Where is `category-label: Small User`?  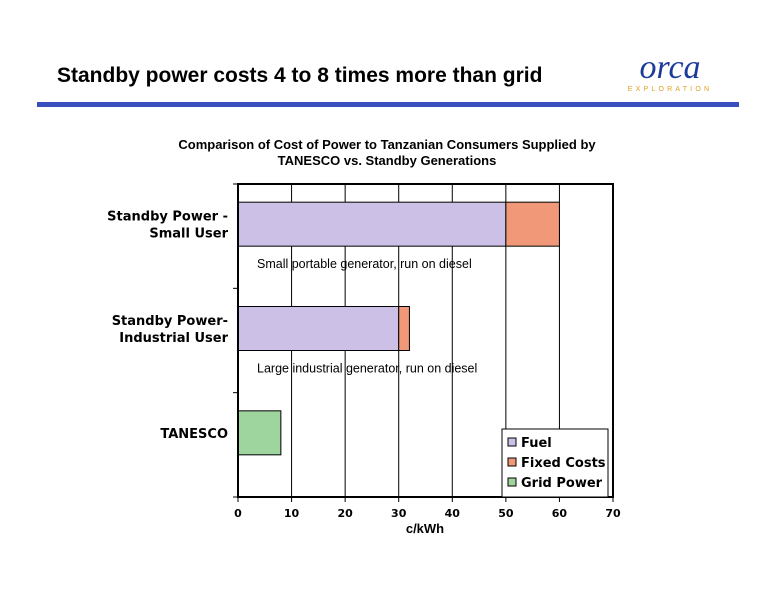
category-label: Small User is located at coordinates (188, 234).